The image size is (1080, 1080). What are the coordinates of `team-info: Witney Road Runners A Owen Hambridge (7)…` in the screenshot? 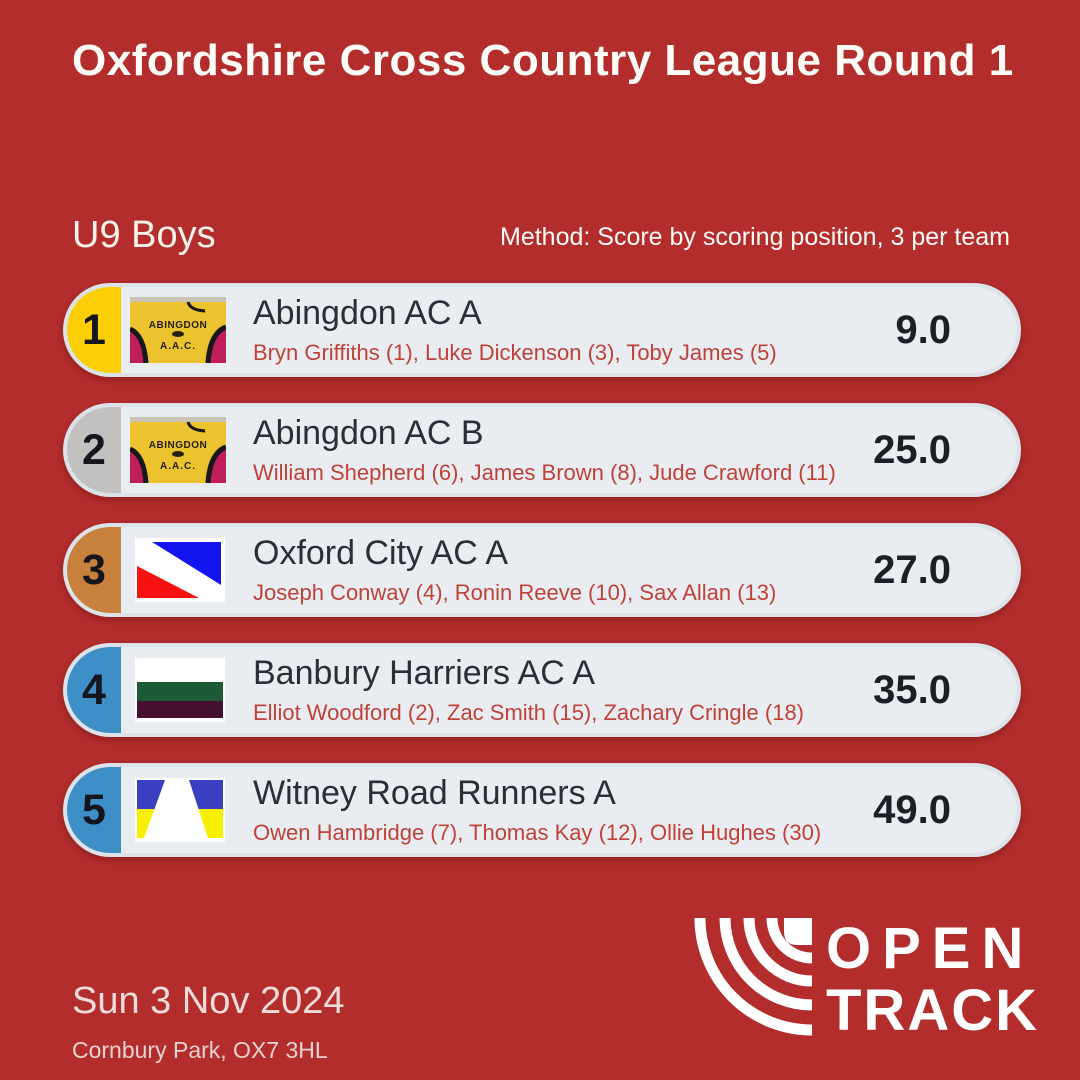 It's located at (563, 809).